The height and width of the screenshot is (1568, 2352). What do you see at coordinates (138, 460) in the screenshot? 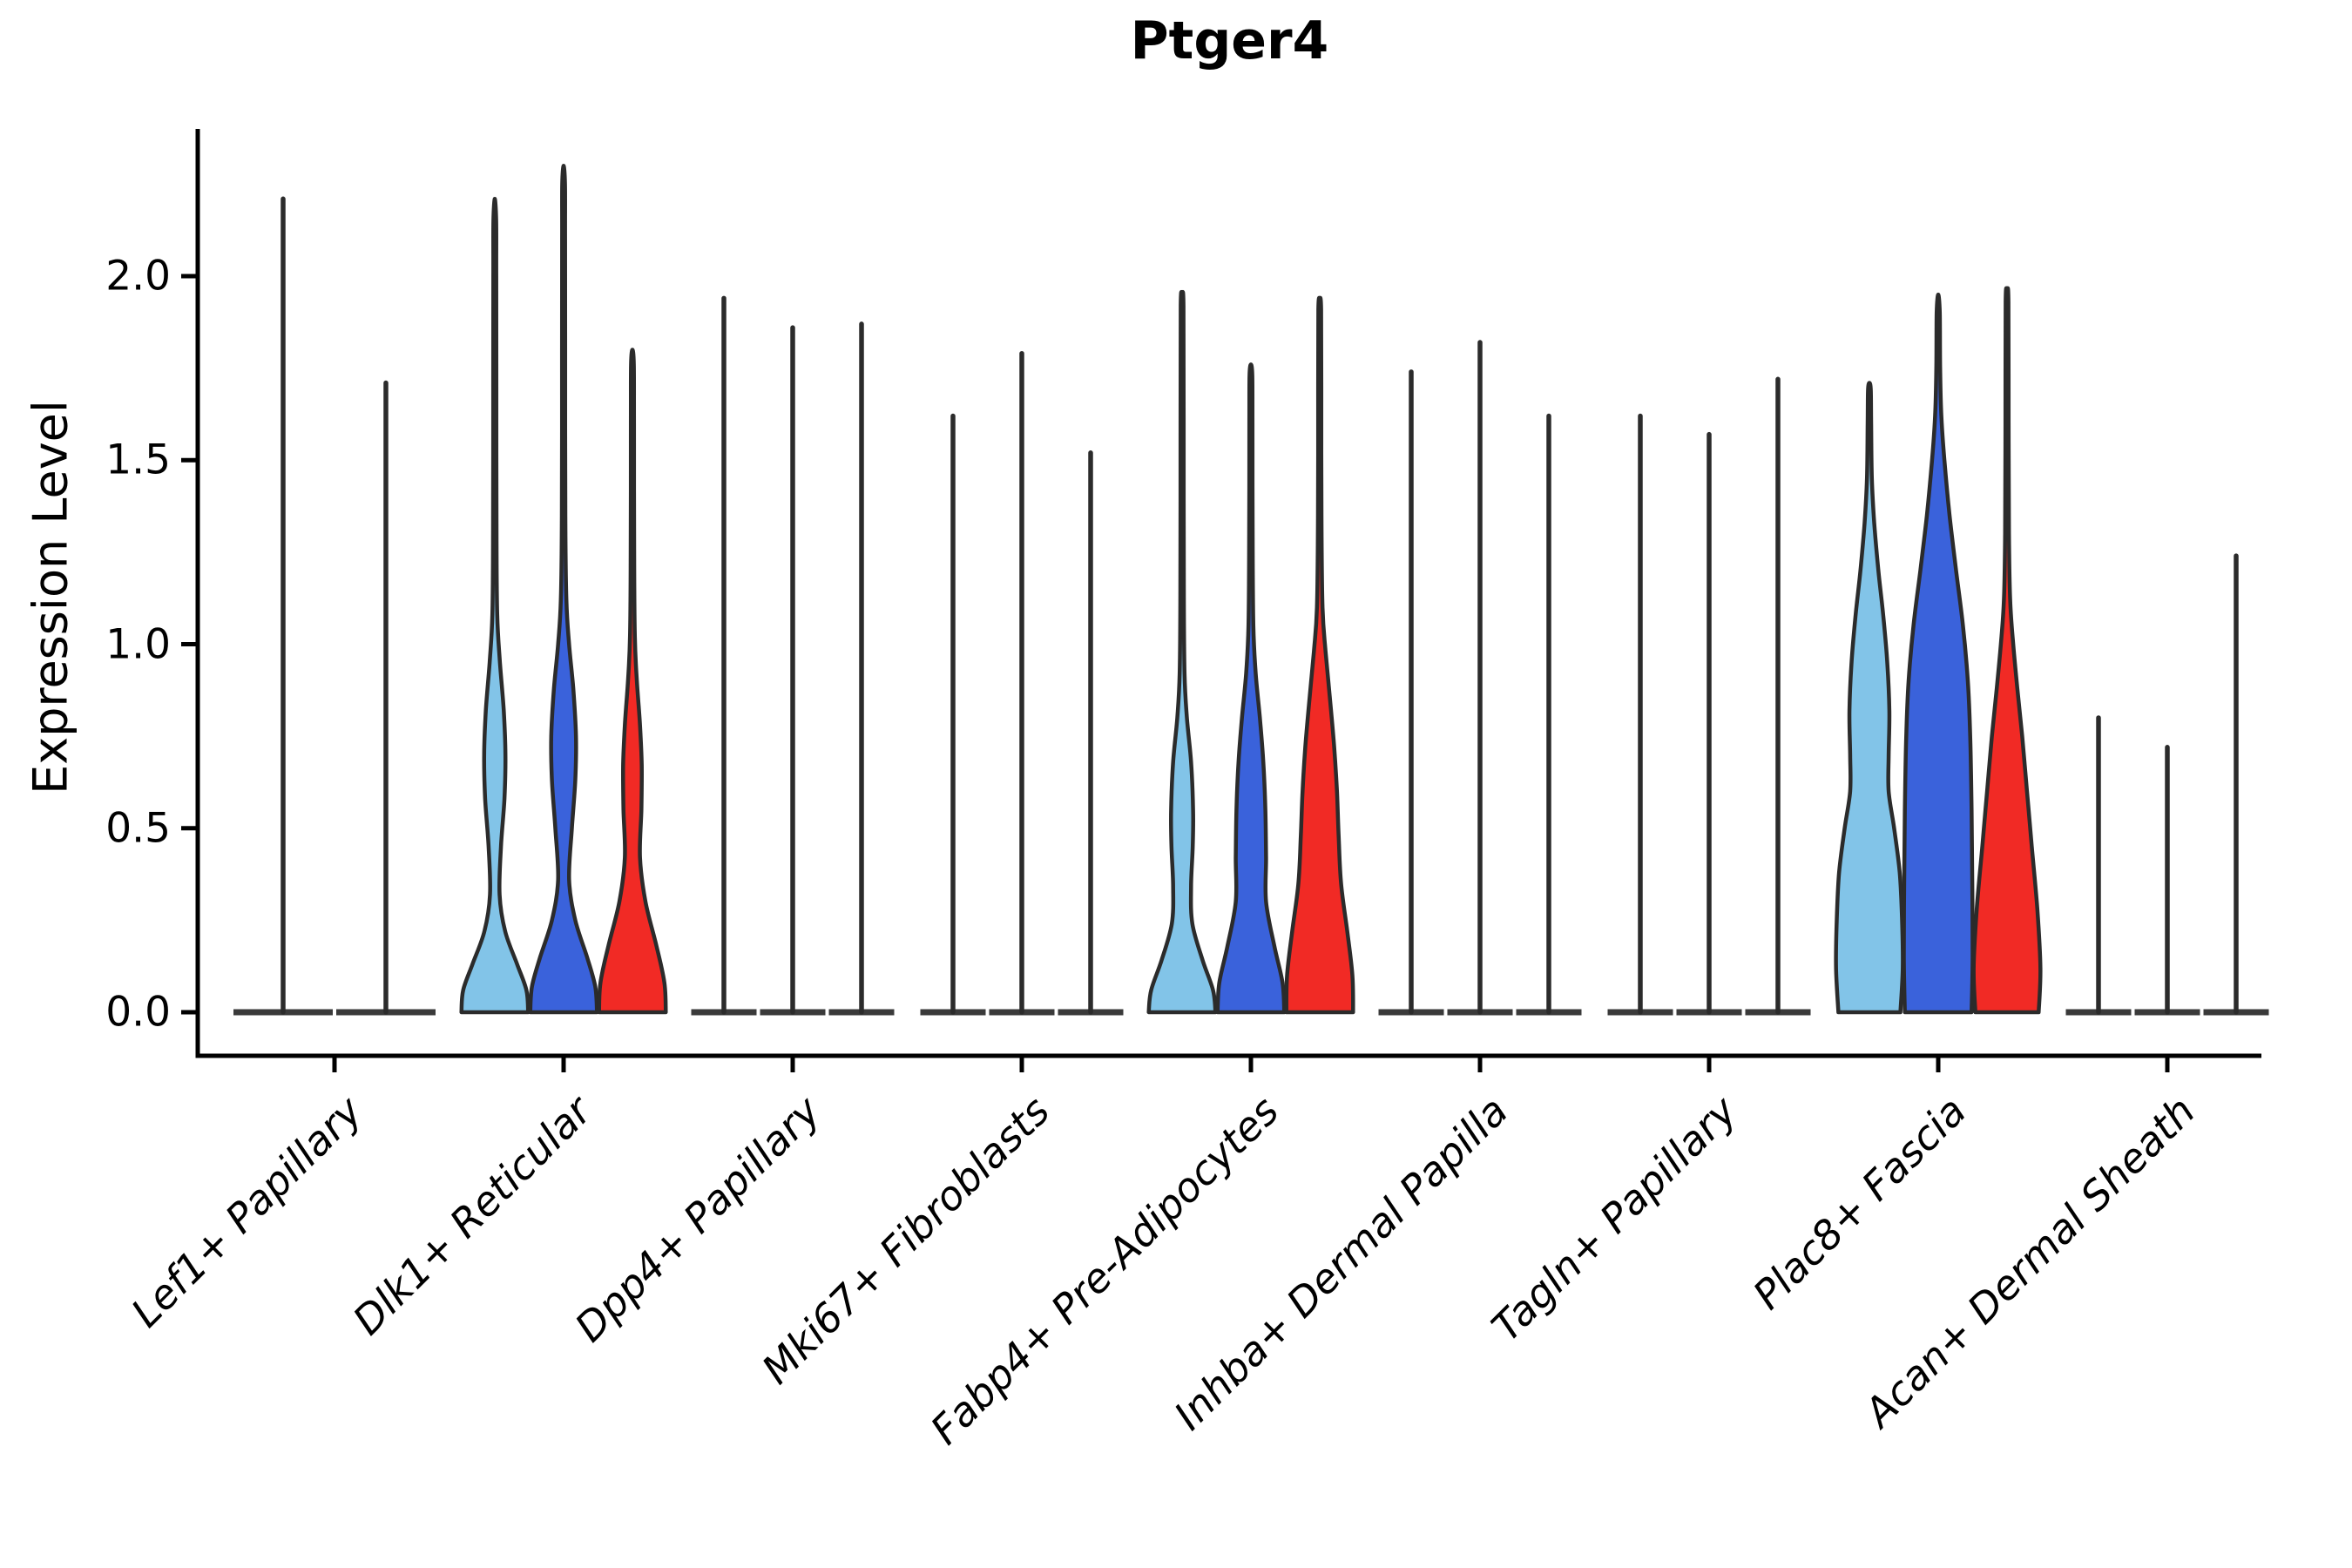
I see `y-tick-label: 1.5` at bounding box center [138, 460].